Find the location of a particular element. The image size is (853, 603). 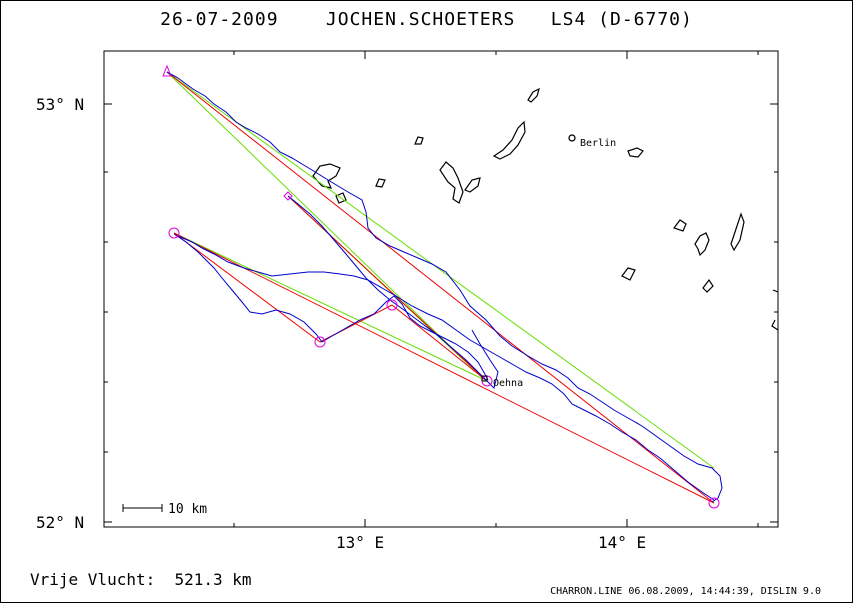

distance-summary: Vrije Vlucht: 521.3 km is located at coordinates (141, 579).